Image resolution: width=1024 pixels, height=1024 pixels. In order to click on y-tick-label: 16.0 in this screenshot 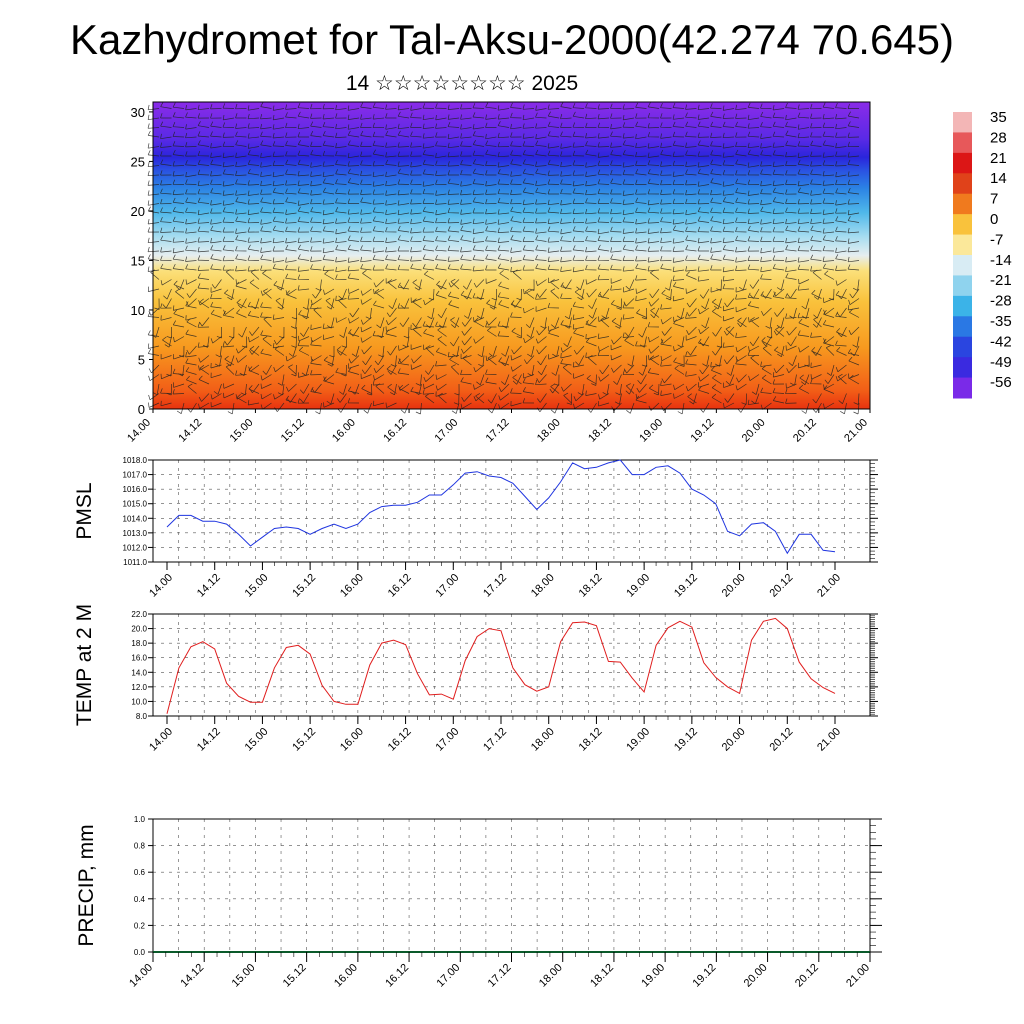, I will do `click(139, 658)`.